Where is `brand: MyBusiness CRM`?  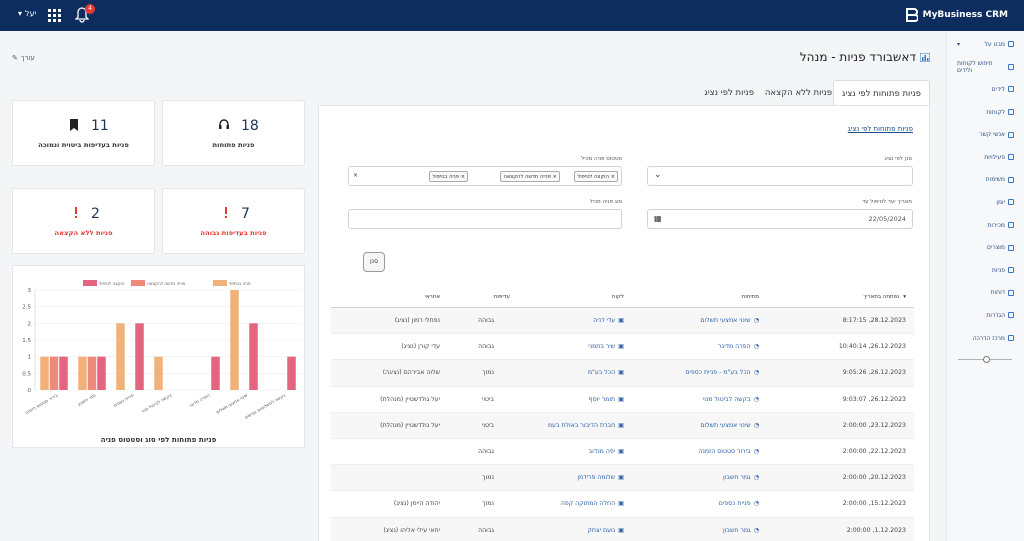
brand: MyBusiness CRM is located at coordinates (956, 15).